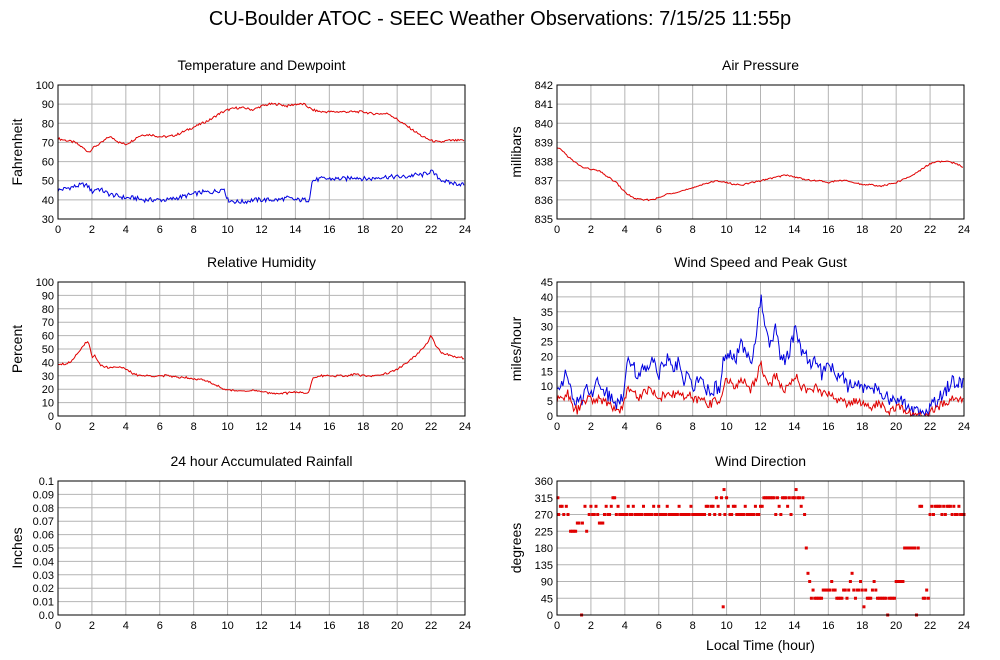 This screenshot has height=660, width=1000. What do you see at coordinates (760, 427) in the screenshot?
I see `x-tick-label: 12` at bounding box center [760, 427].